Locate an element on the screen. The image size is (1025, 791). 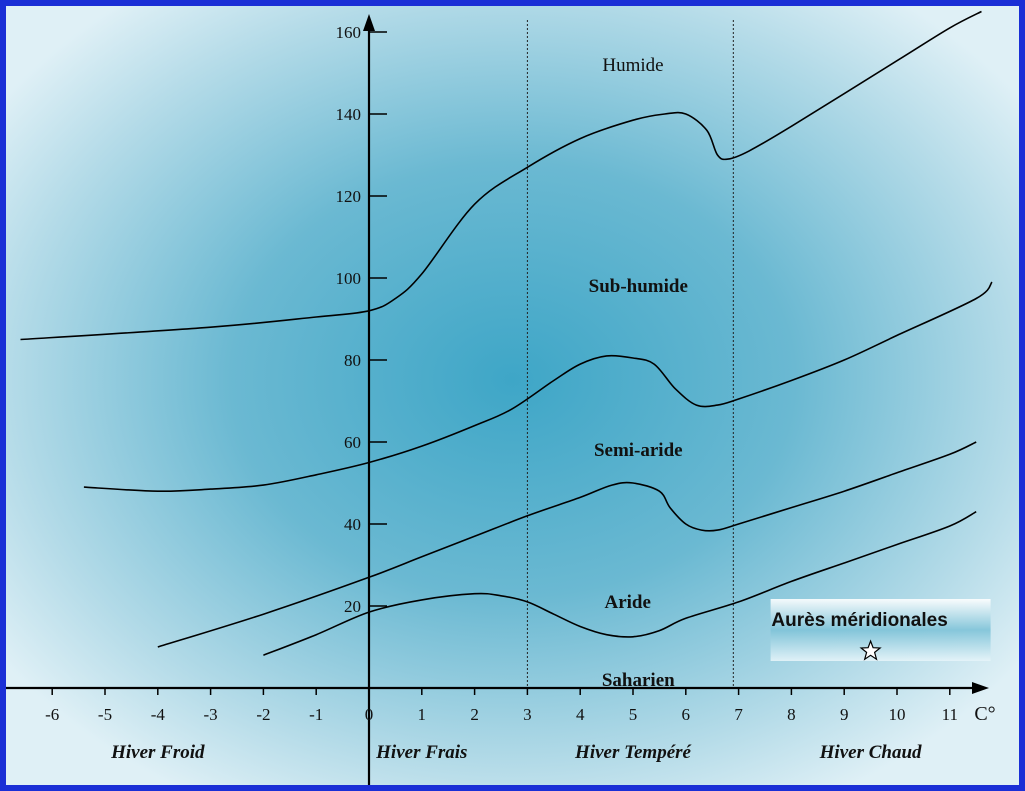
x-tick-label: -1 is located at coordinates (316, 714).